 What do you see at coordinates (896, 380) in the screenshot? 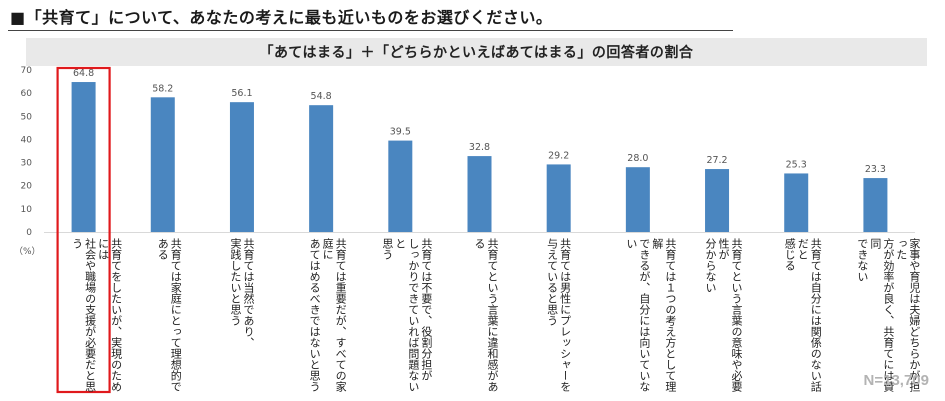
I see `sample-size-label: N=13,709` at bounding box center [896, 380].